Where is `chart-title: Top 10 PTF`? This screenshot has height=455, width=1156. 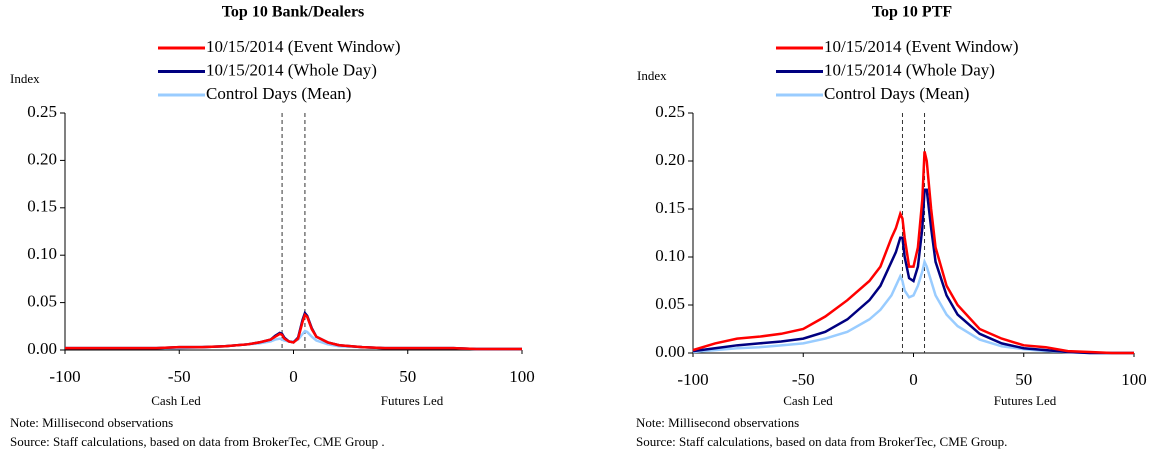
chart-title: Top 10 PTF is located at coordinates (912, 12).